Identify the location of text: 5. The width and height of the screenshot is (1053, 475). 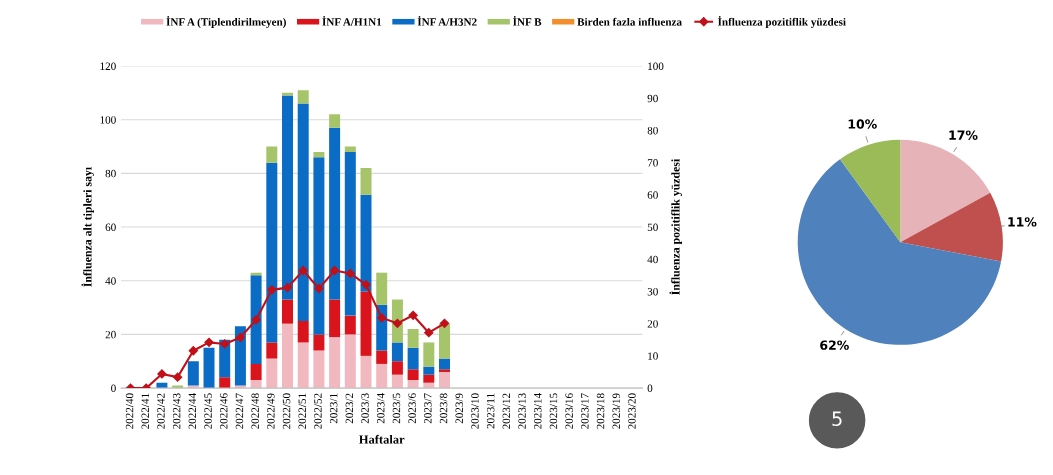
(837, 419).